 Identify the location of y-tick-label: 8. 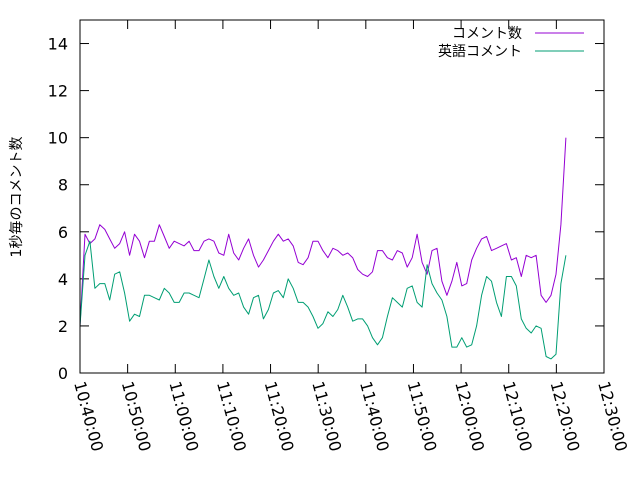
(63, 185).